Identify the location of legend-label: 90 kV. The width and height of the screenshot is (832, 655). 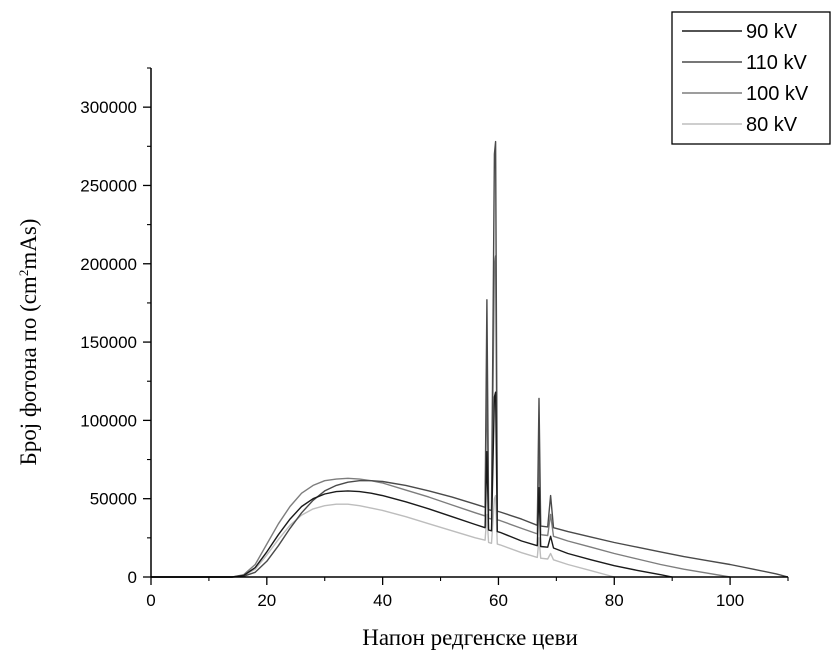
(772, 32).